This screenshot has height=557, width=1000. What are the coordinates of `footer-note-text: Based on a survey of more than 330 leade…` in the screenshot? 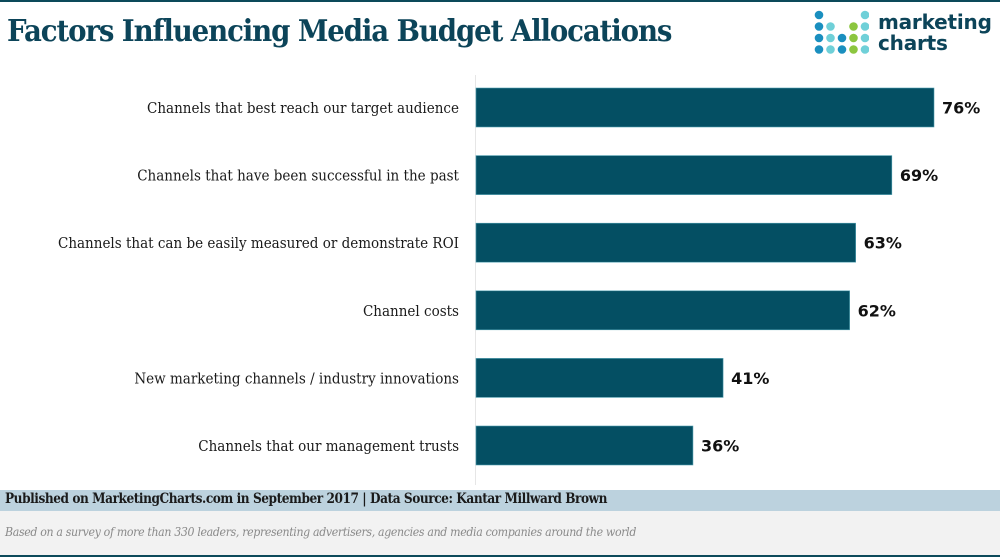 It's located at (321, 531).